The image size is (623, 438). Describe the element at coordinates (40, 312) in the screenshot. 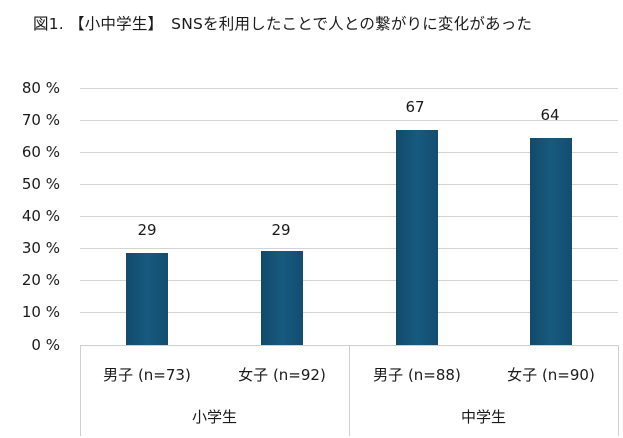

I see `y-tick-10: 10 %` at that location.